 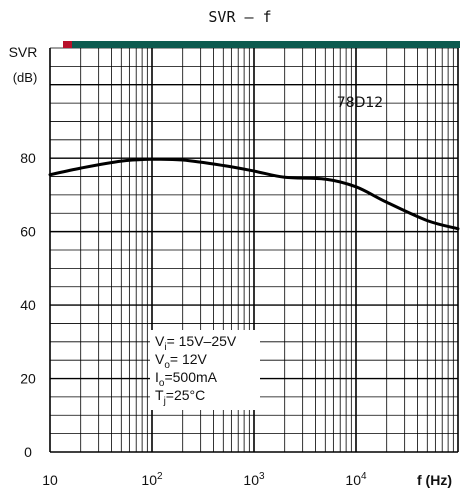 What do you see at coordinates (28, 379) in the screenshot?
I see `y-tick-label: 20` at bounding box center [28, 379].